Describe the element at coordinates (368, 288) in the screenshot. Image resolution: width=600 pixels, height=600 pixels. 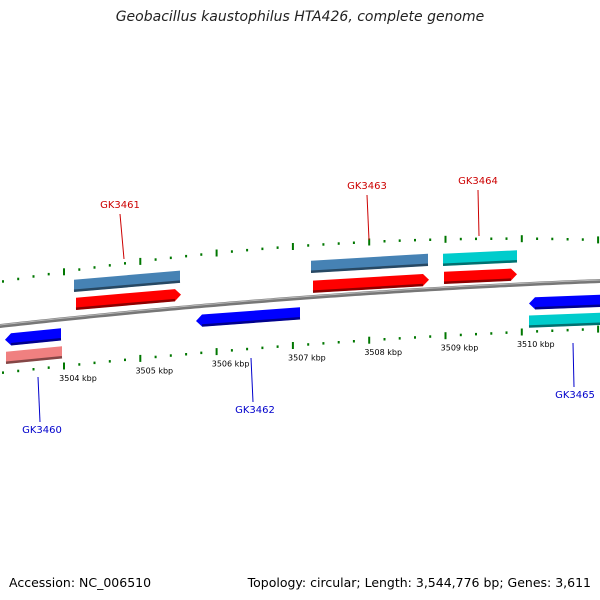
I see `gene-arrow-gk3463-shadow` at that location.